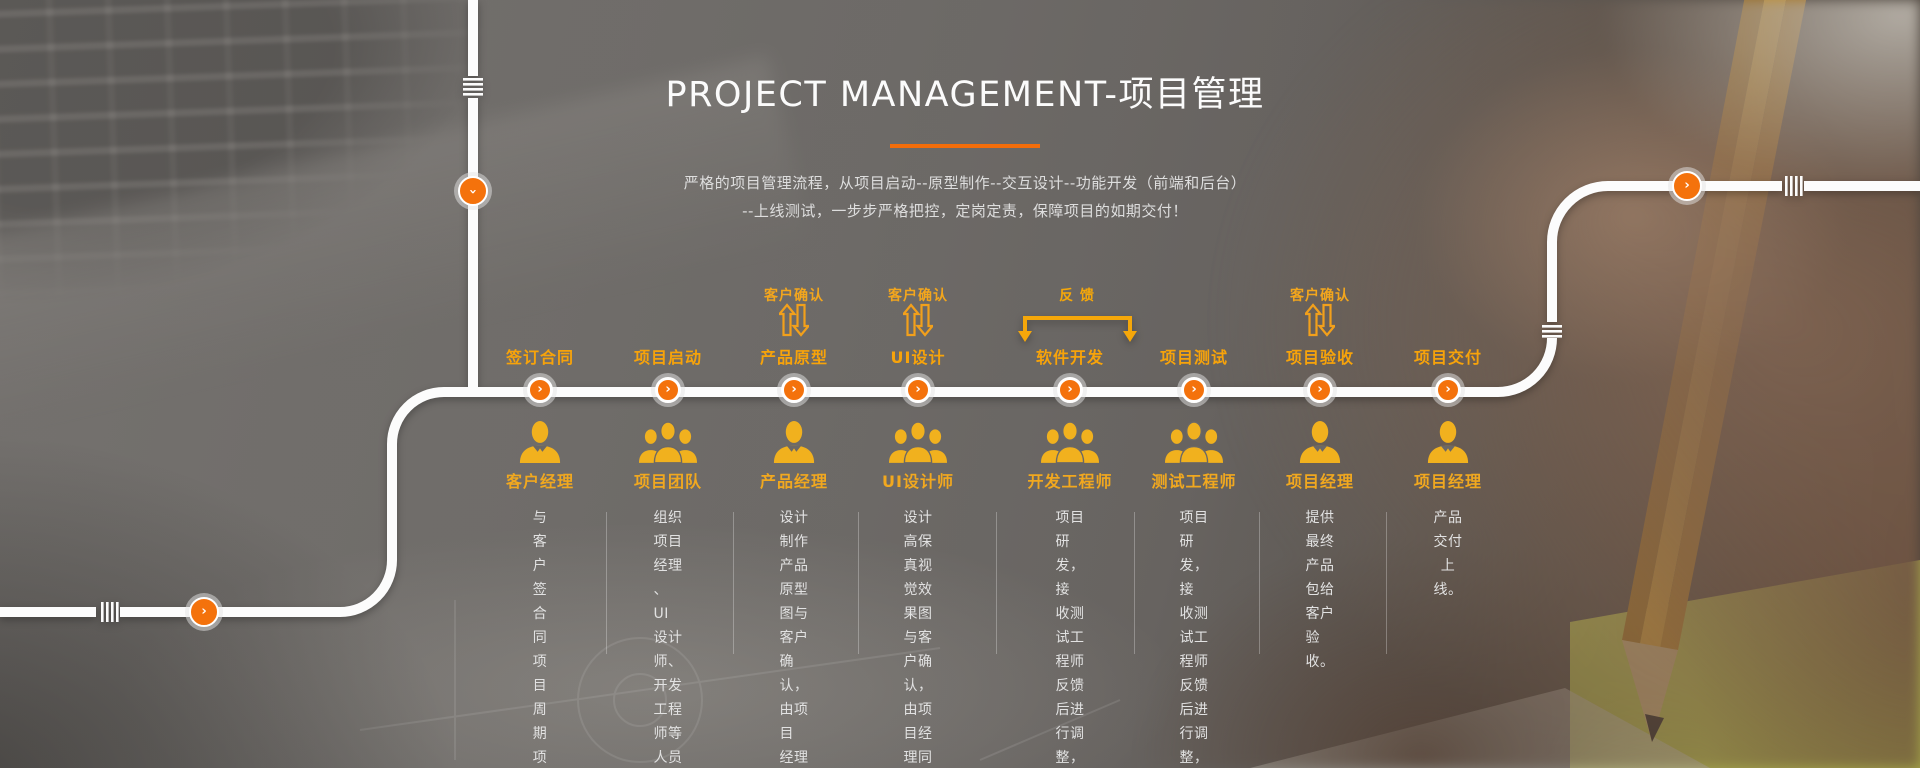 Image resolution: width=1920 pixels, height=768 pixels. I want to click on stage-label: UI设计, so click(918, 357).